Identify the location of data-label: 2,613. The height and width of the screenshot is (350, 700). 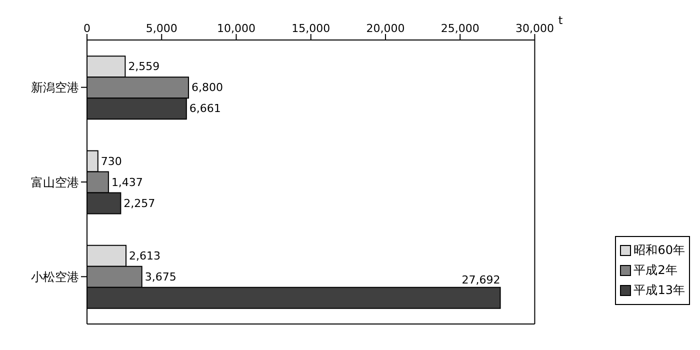
(144, 255).